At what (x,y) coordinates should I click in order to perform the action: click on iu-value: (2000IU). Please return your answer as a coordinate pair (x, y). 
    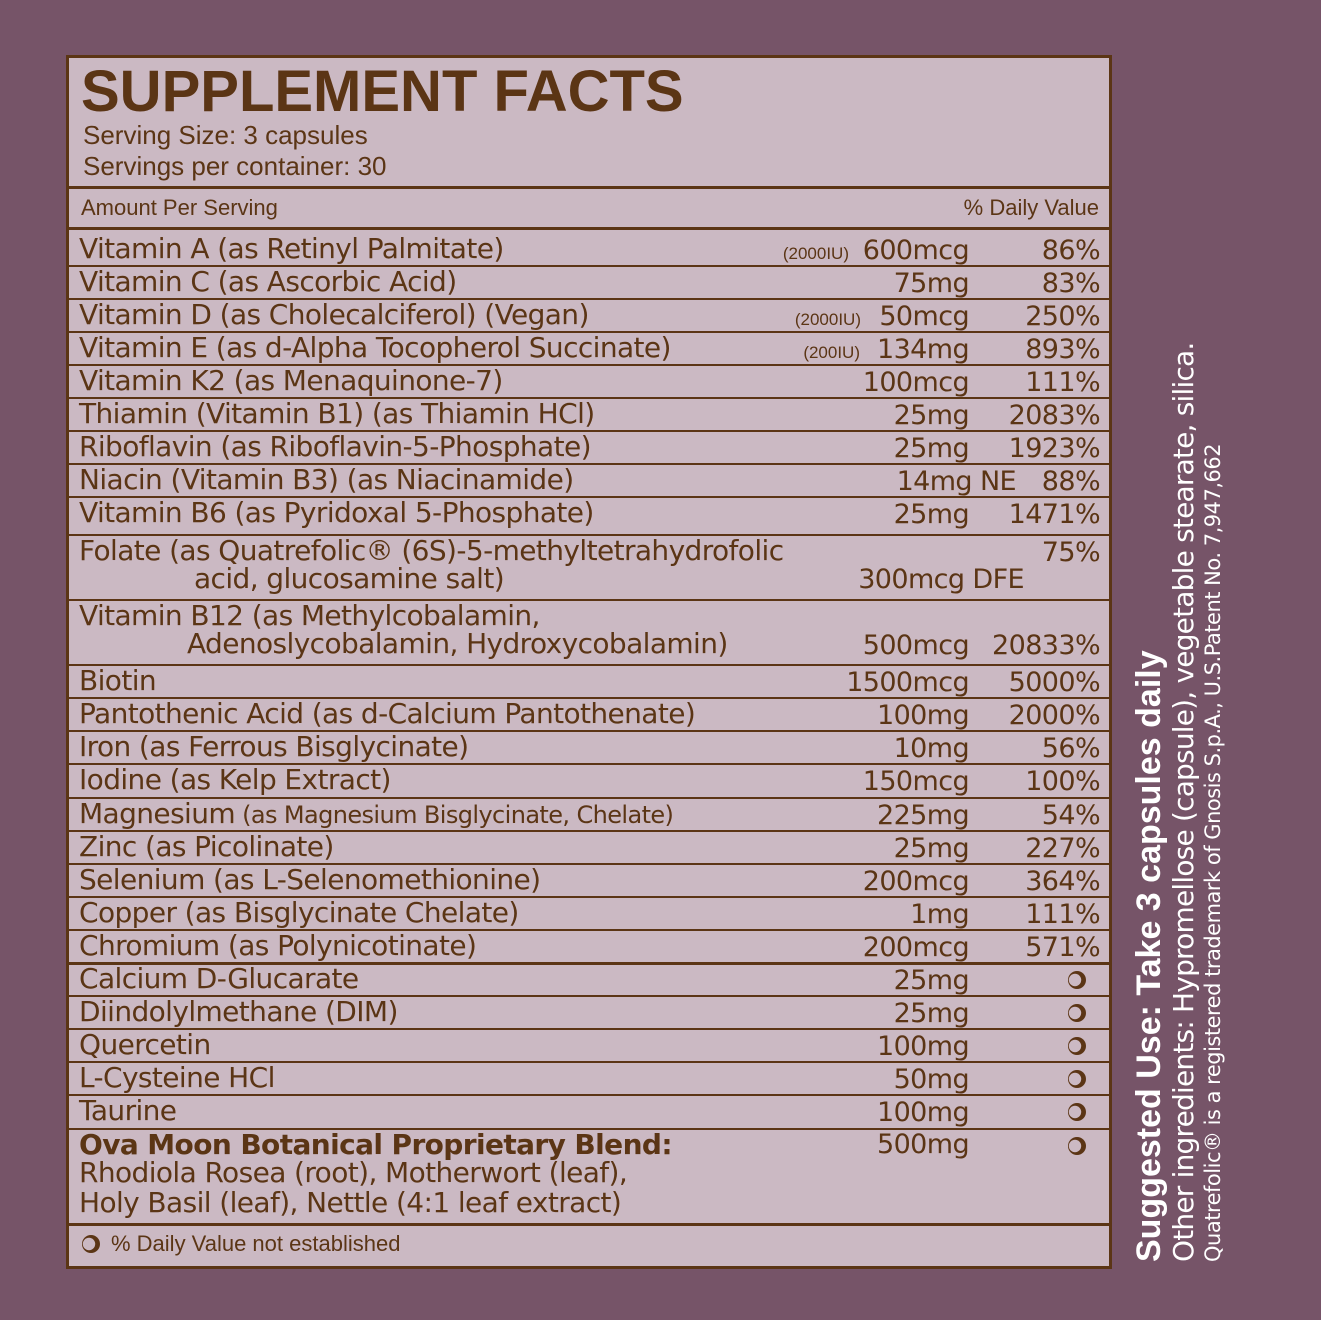
    Looking at the image, I should click on (827, 319).